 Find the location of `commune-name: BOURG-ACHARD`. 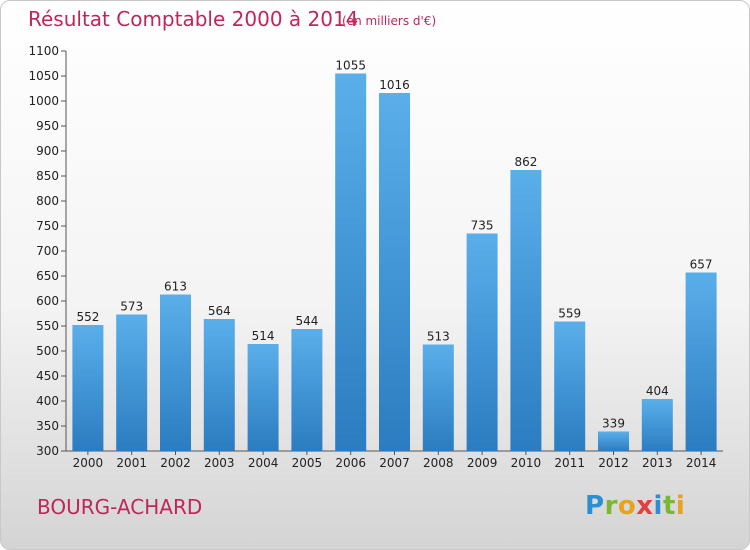

commune-name: BOURG-ACHARD is located at coordinates (120, 507).